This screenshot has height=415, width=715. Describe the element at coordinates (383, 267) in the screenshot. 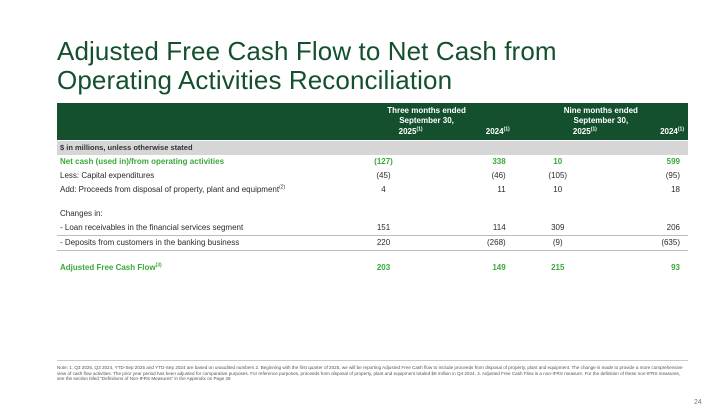

I see `cell-value: 203` at that location.